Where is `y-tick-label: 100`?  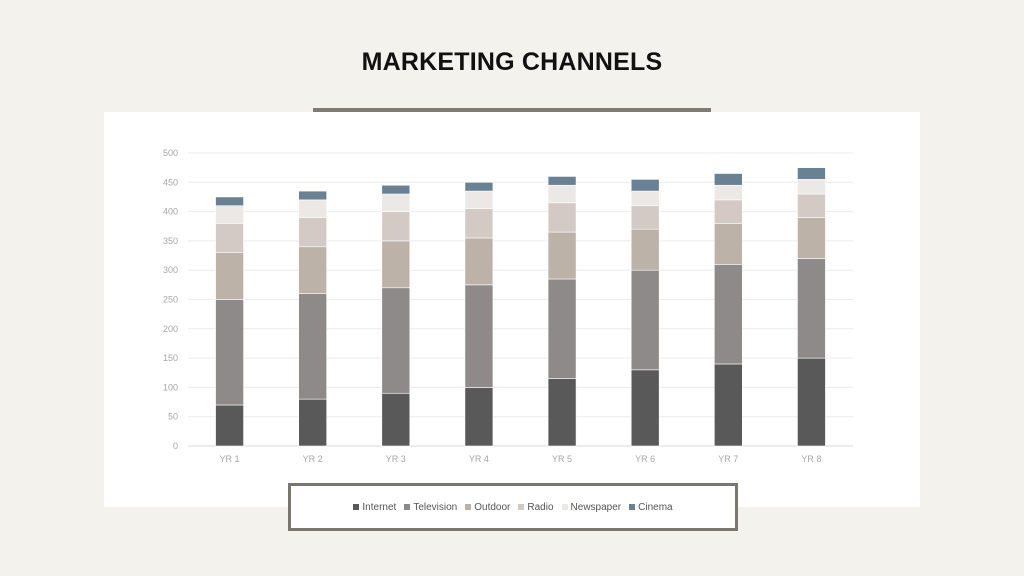
y-tick-label: 100 is located at coordinates (170, 387).